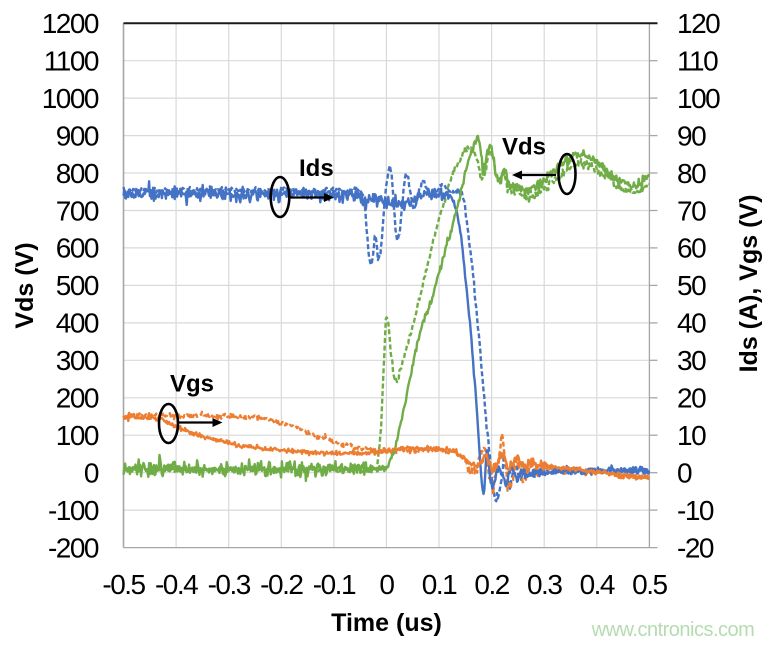 This screenshot has height=645, width=775. What do you see at coordinates (691, 285) in the screenshot?
I see `svg-text: 50` at bounding box center [691, 285].